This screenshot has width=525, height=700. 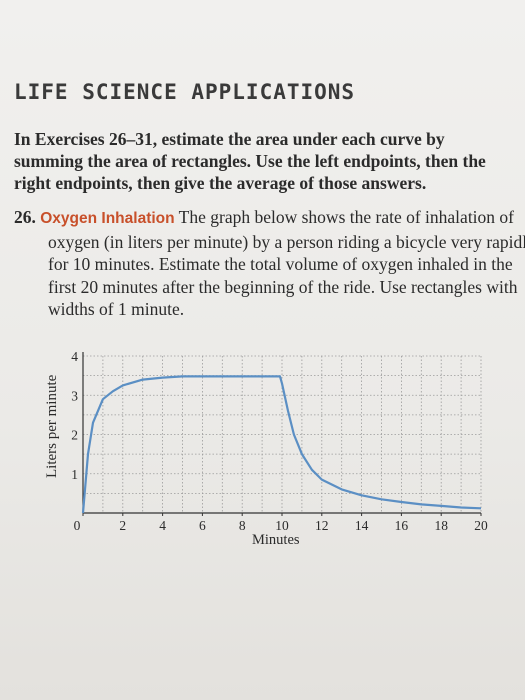 I want to click on y-tick-label: 1, so click(x=74, y=474).